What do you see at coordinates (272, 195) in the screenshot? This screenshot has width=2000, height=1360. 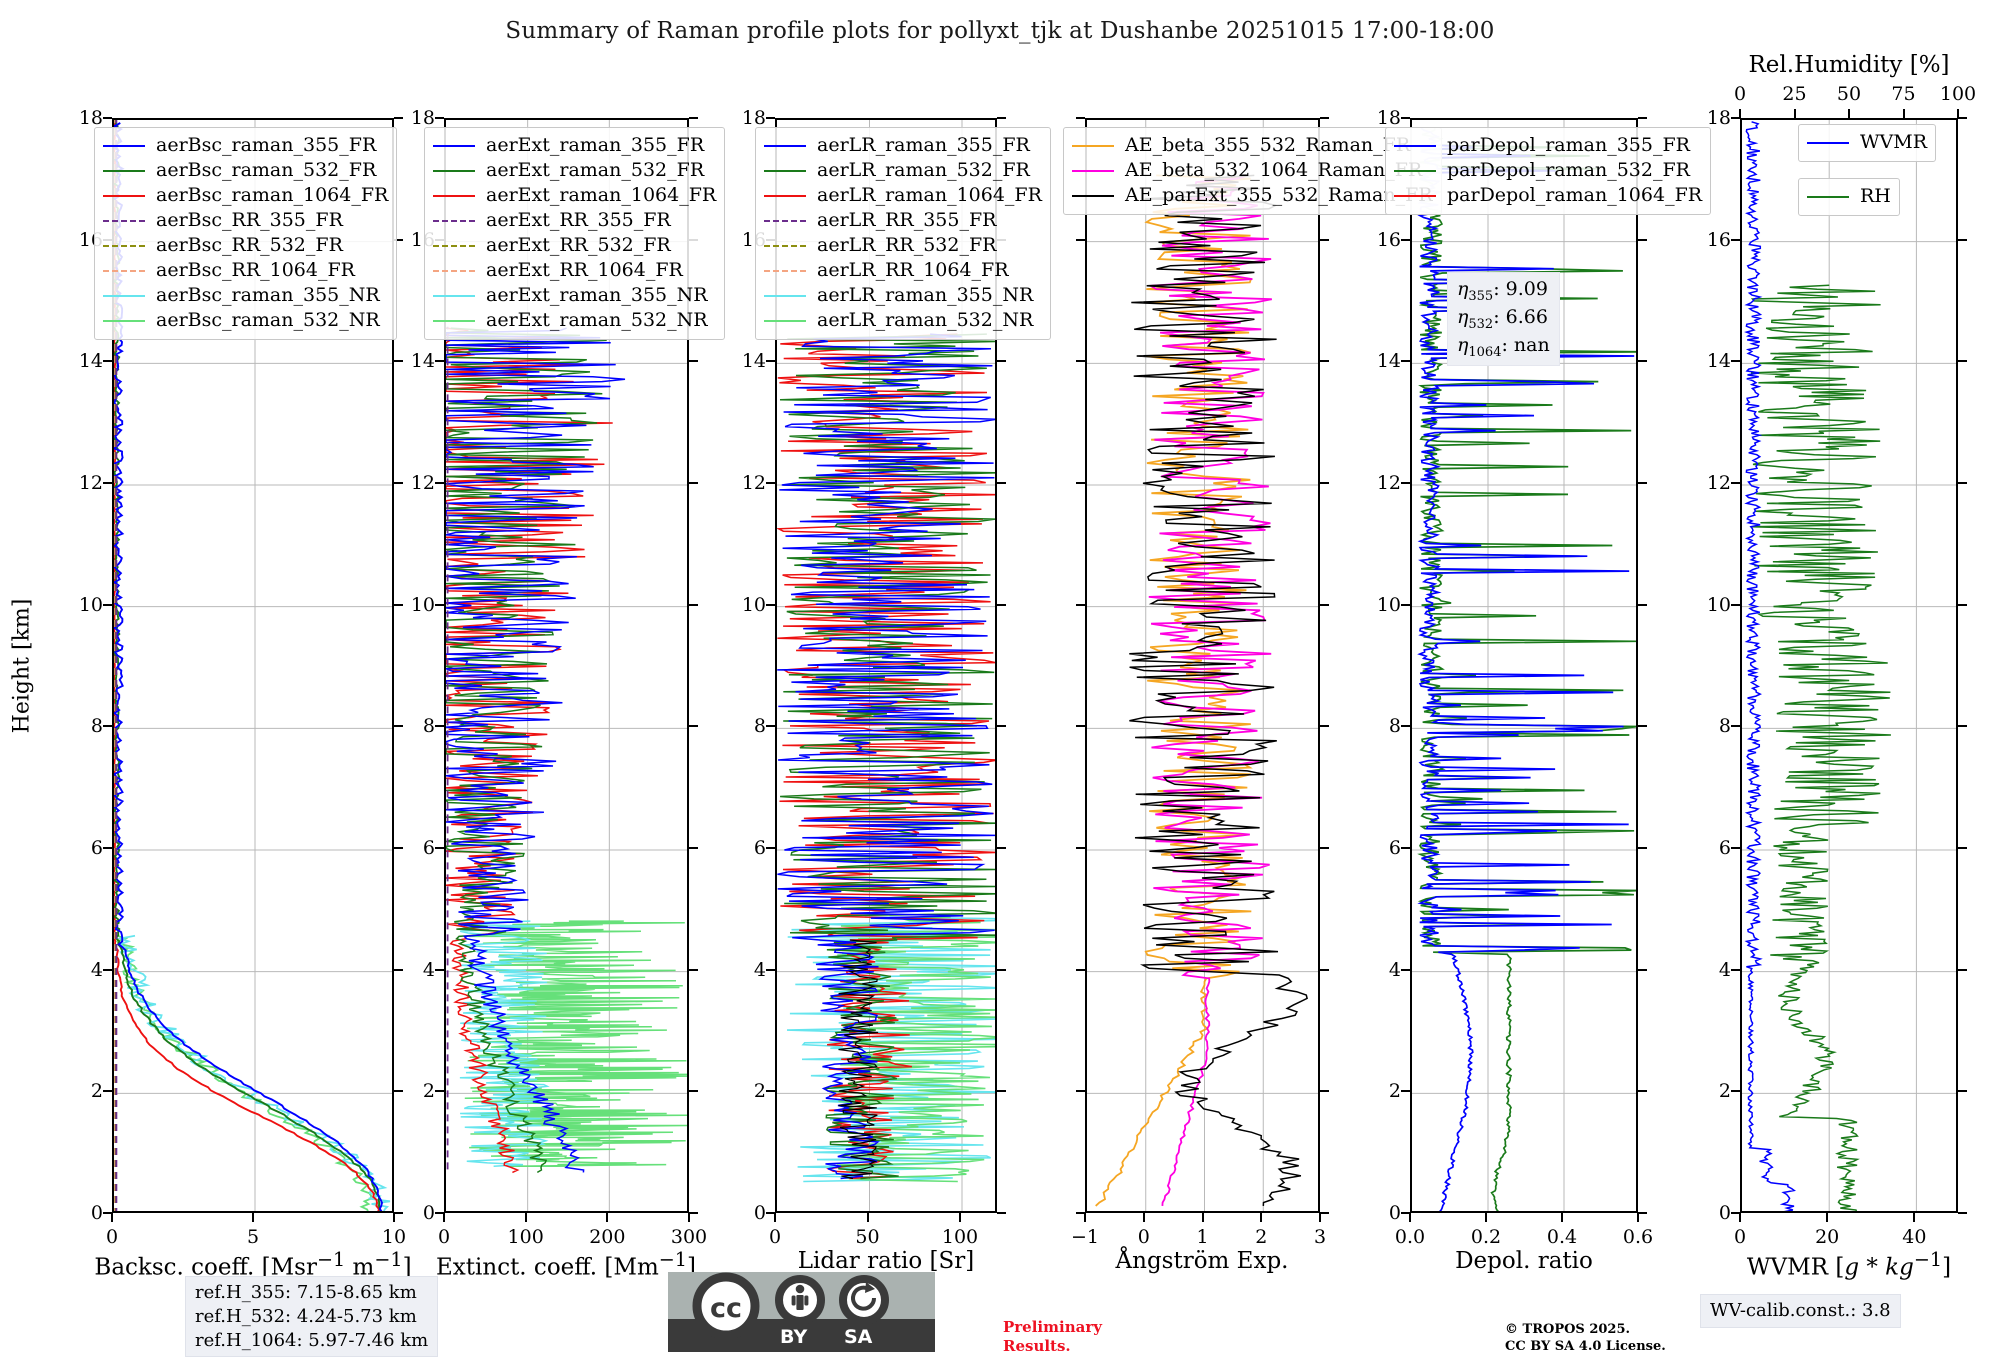 I see `legend-label: aerBsc_raman_1064_FR` at bounding box center [272, 195].